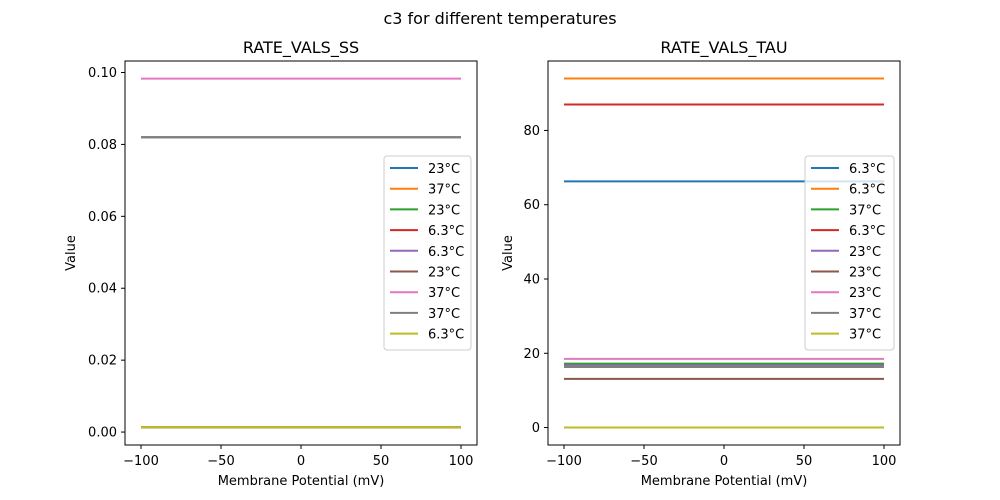  I want to click on y-tick-label: 0, so click(536, 428).